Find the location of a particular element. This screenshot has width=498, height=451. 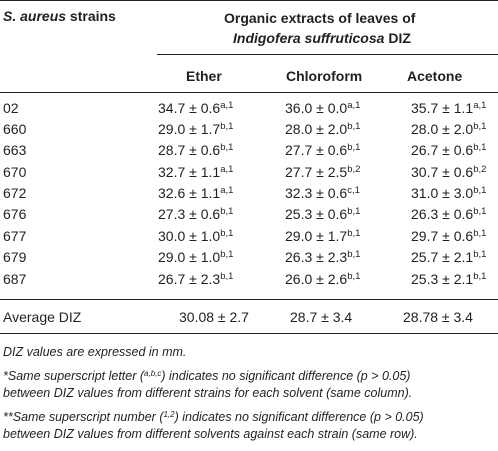

acetone-value: 26.7 ± 0.6b,1 is located at coordinates (449, 150).